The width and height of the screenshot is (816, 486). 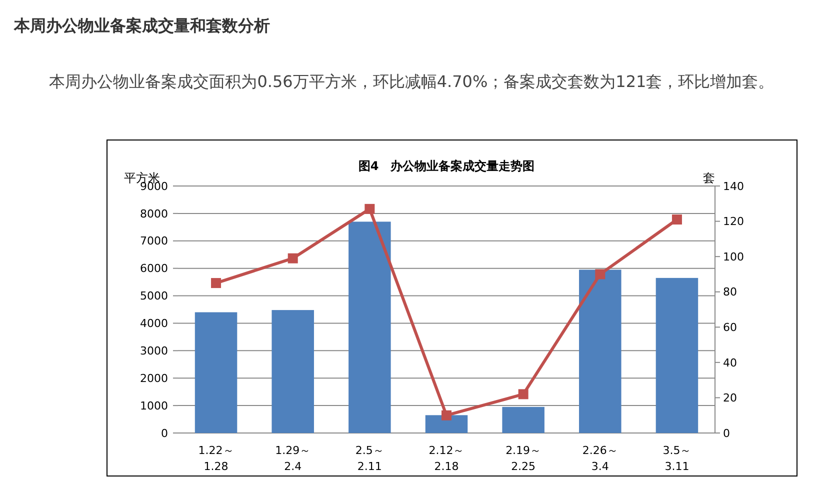 I want to click on y2-tick-label: 120, so click(x=733, y=221).